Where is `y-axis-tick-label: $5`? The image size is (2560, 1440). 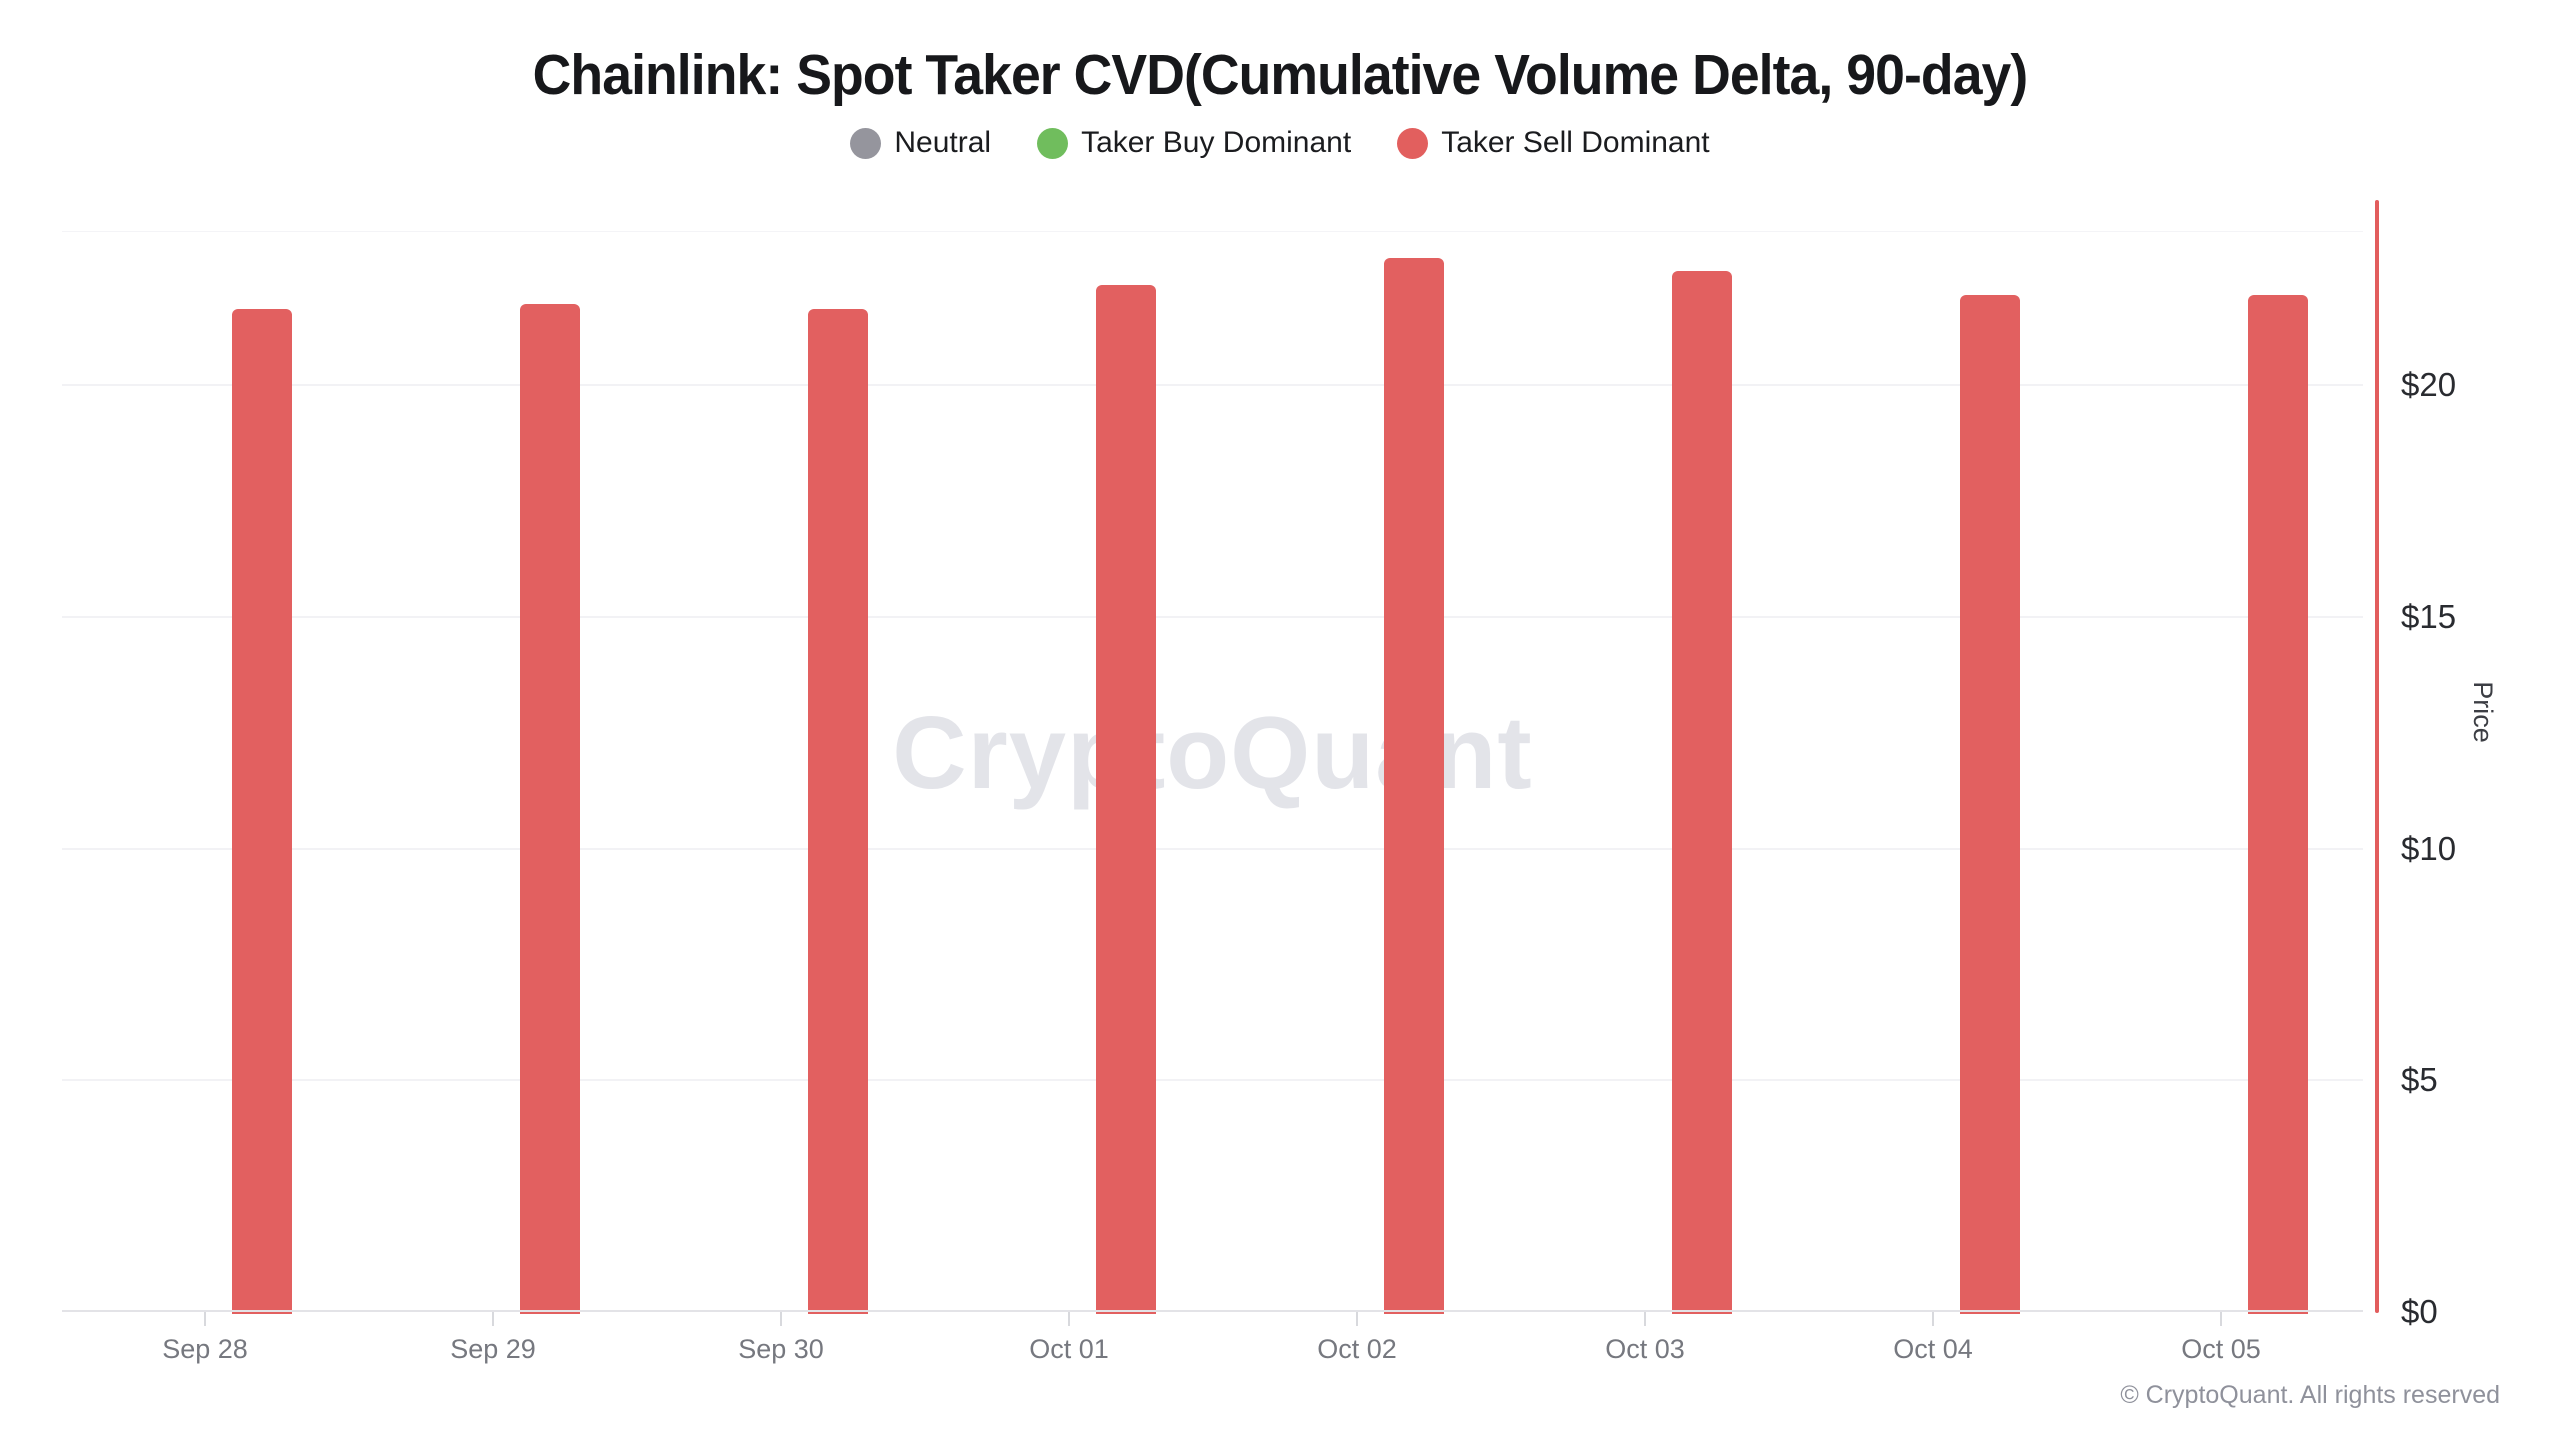 y-axis-tick-label: $5 is located at coordinates (2419, 1080).